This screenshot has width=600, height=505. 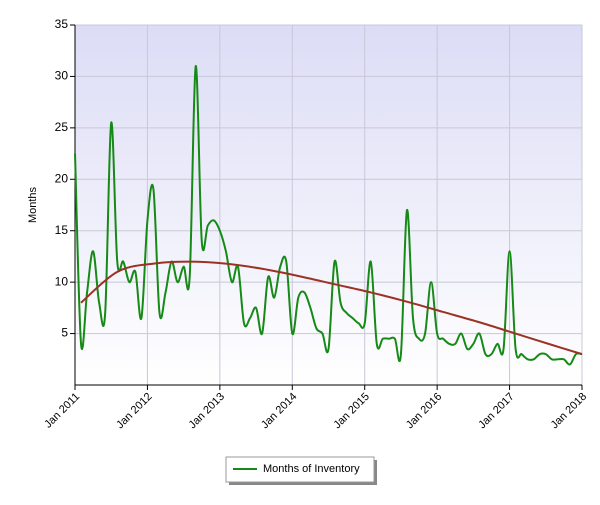 I want to click on y-tick-label: 35, so click(x=62, y=24).